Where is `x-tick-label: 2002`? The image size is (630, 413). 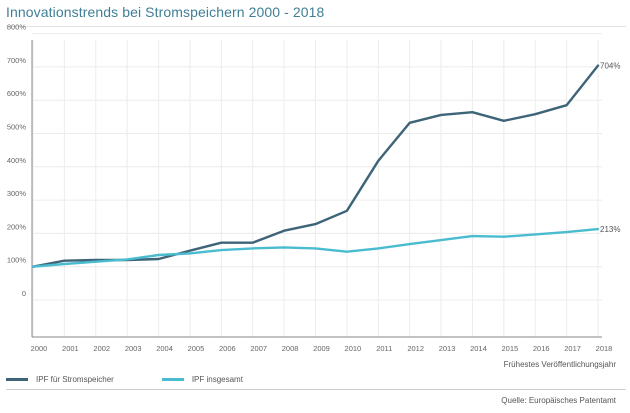 x-tick-label: 2002 is located at coordinates (101, 348).